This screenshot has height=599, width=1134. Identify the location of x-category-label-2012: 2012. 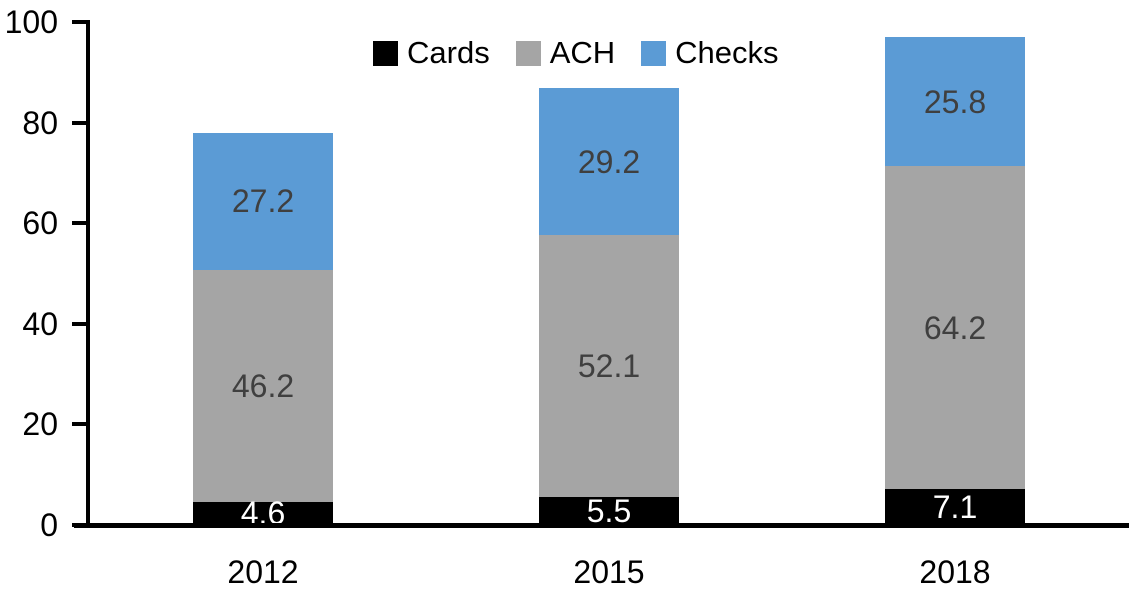
(263, 572).